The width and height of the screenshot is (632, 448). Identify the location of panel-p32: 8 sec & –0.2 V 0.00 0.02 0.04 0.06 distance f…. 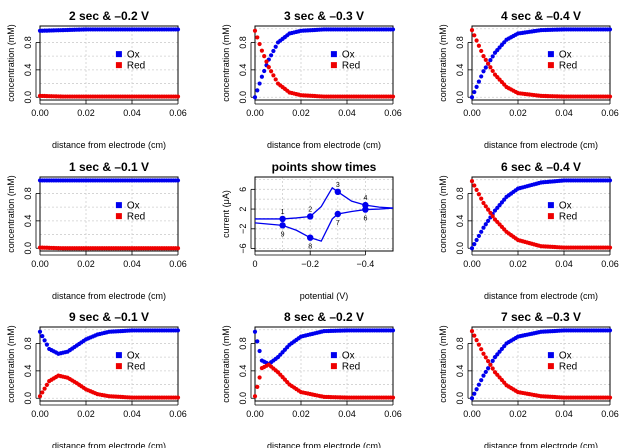
(311, 379).